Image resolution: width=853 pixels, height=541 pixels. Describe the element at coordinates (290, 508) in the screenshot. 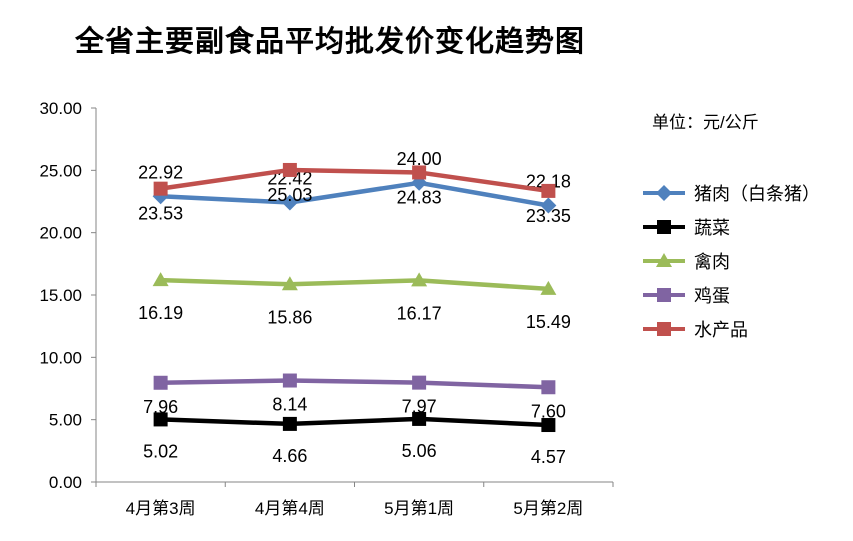

I see `x-tick-label: 4月第4周` at that location.